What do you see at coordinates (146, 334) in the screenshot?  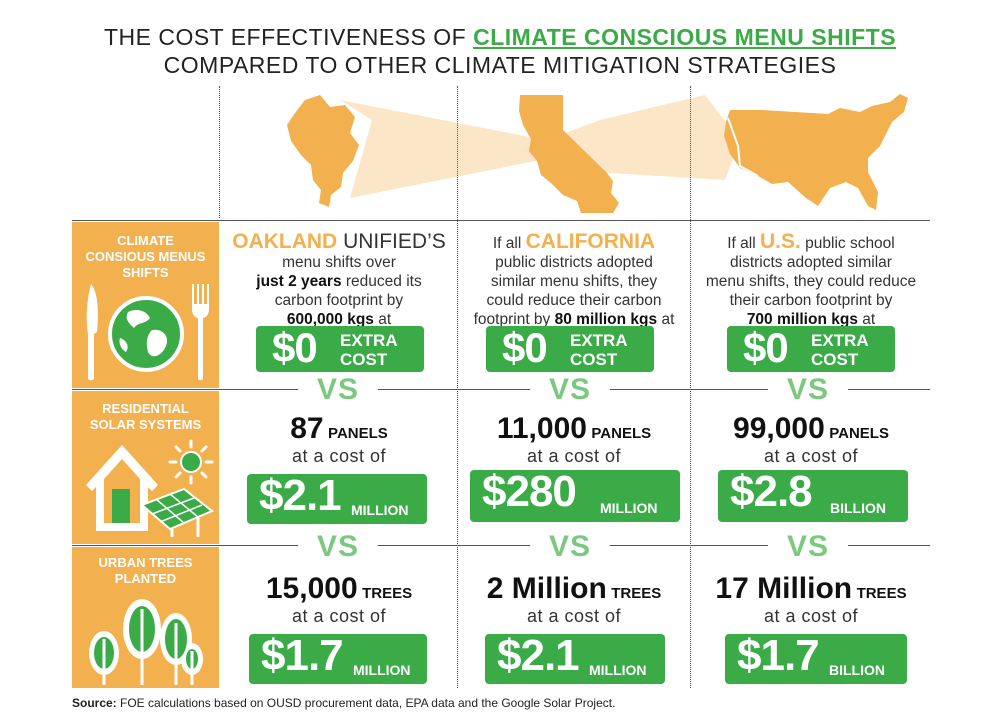 I see `globe-icon` at bounding box center [146, 334].